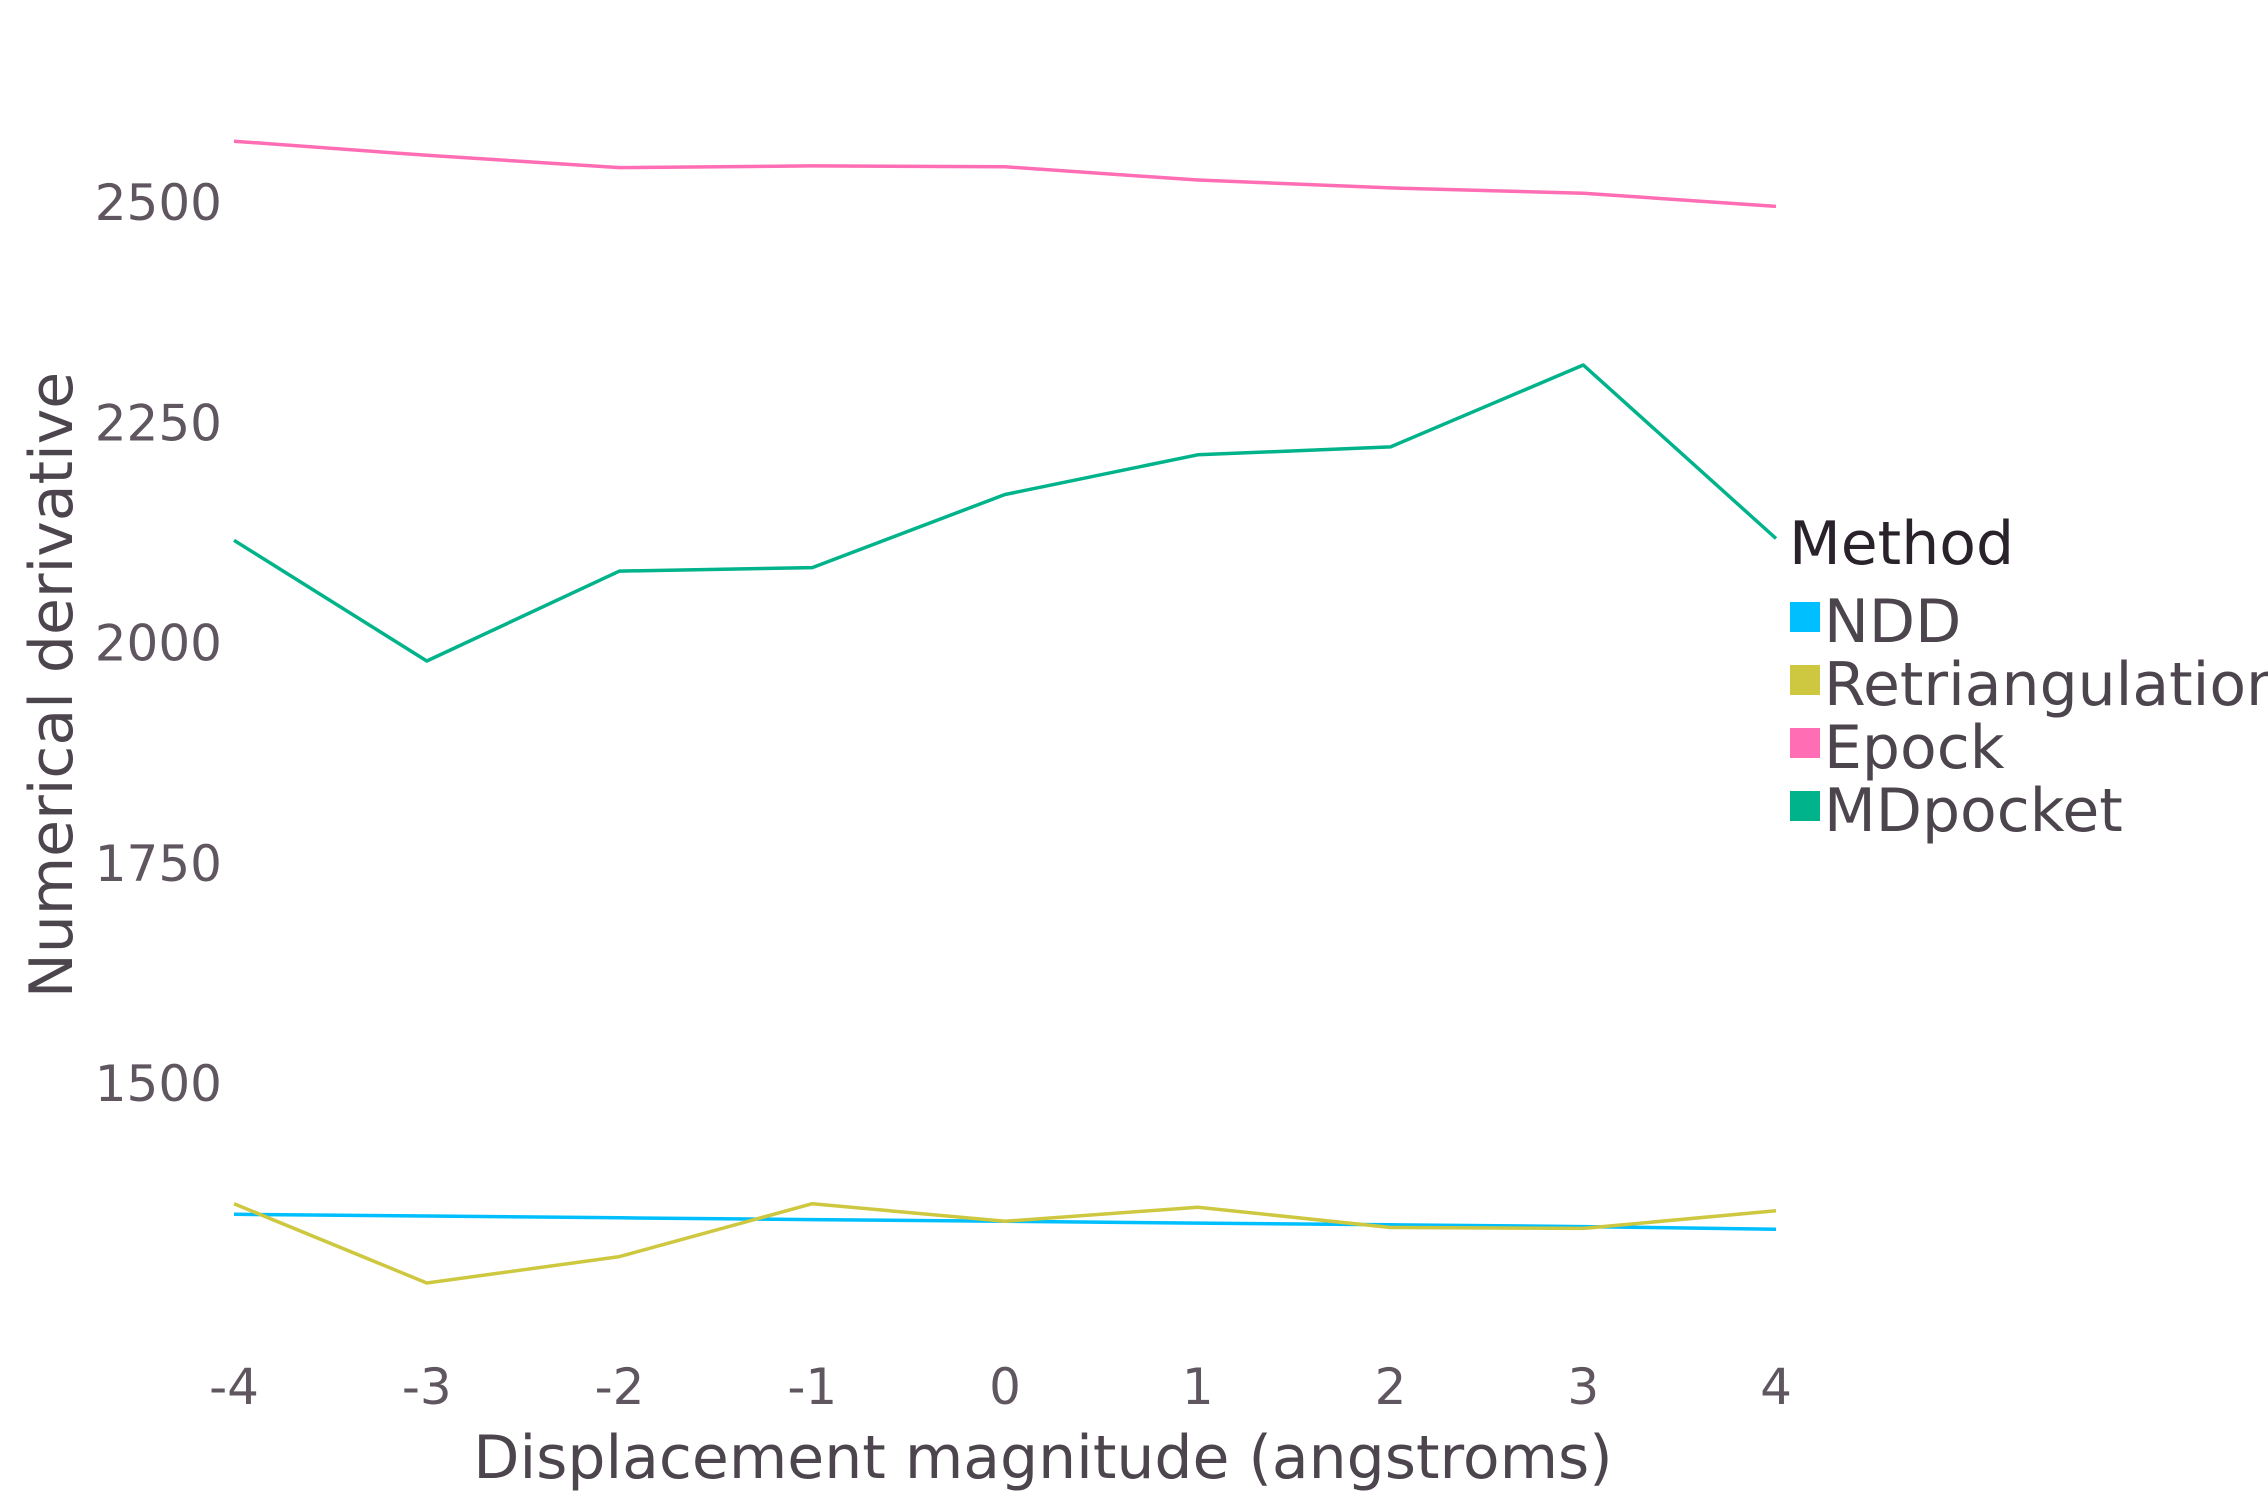 Image resolution: width=2268 pixels, height=1512 pixels. I want to click on x-tick-label: 3, so click(1583, 1387).